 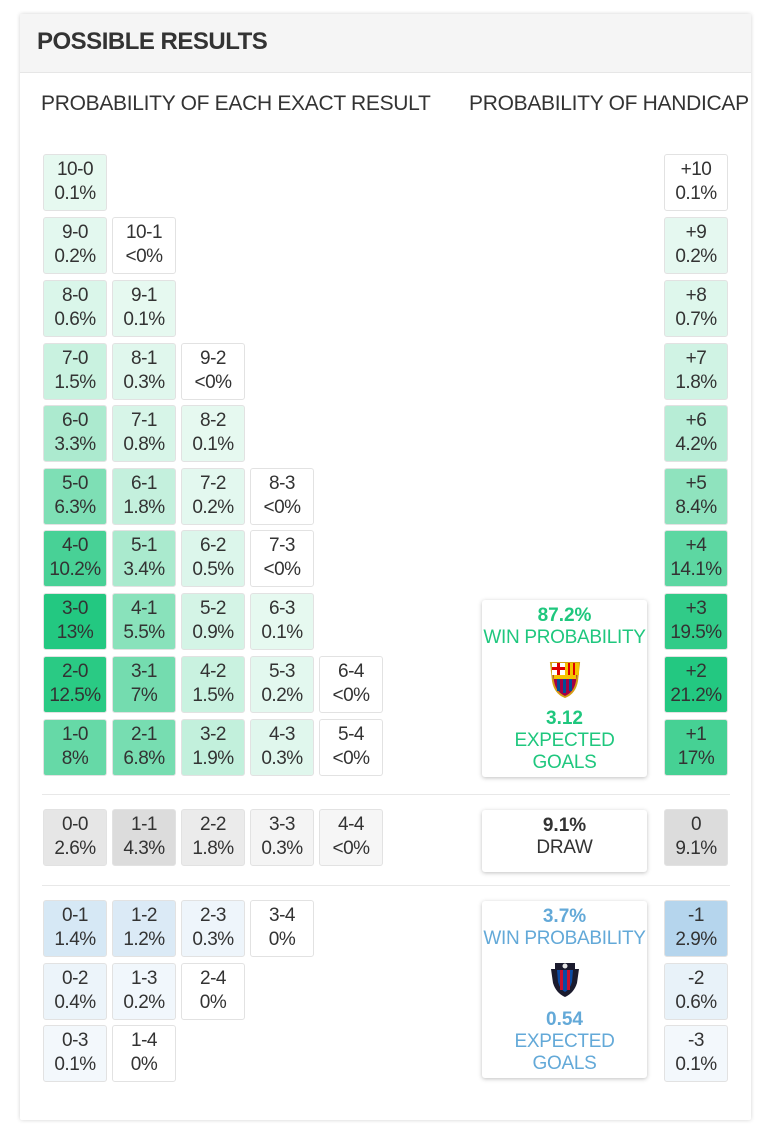 I want to click on result-cell: 5-1 3.4%, so click(x=144, y=558).